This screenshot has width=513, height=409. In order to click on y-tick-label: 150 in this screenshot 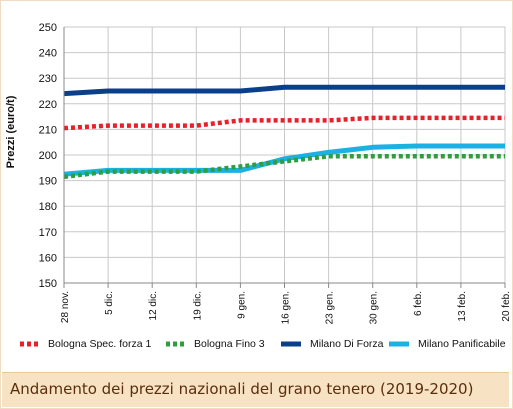, I will do `click(48, 284)`.